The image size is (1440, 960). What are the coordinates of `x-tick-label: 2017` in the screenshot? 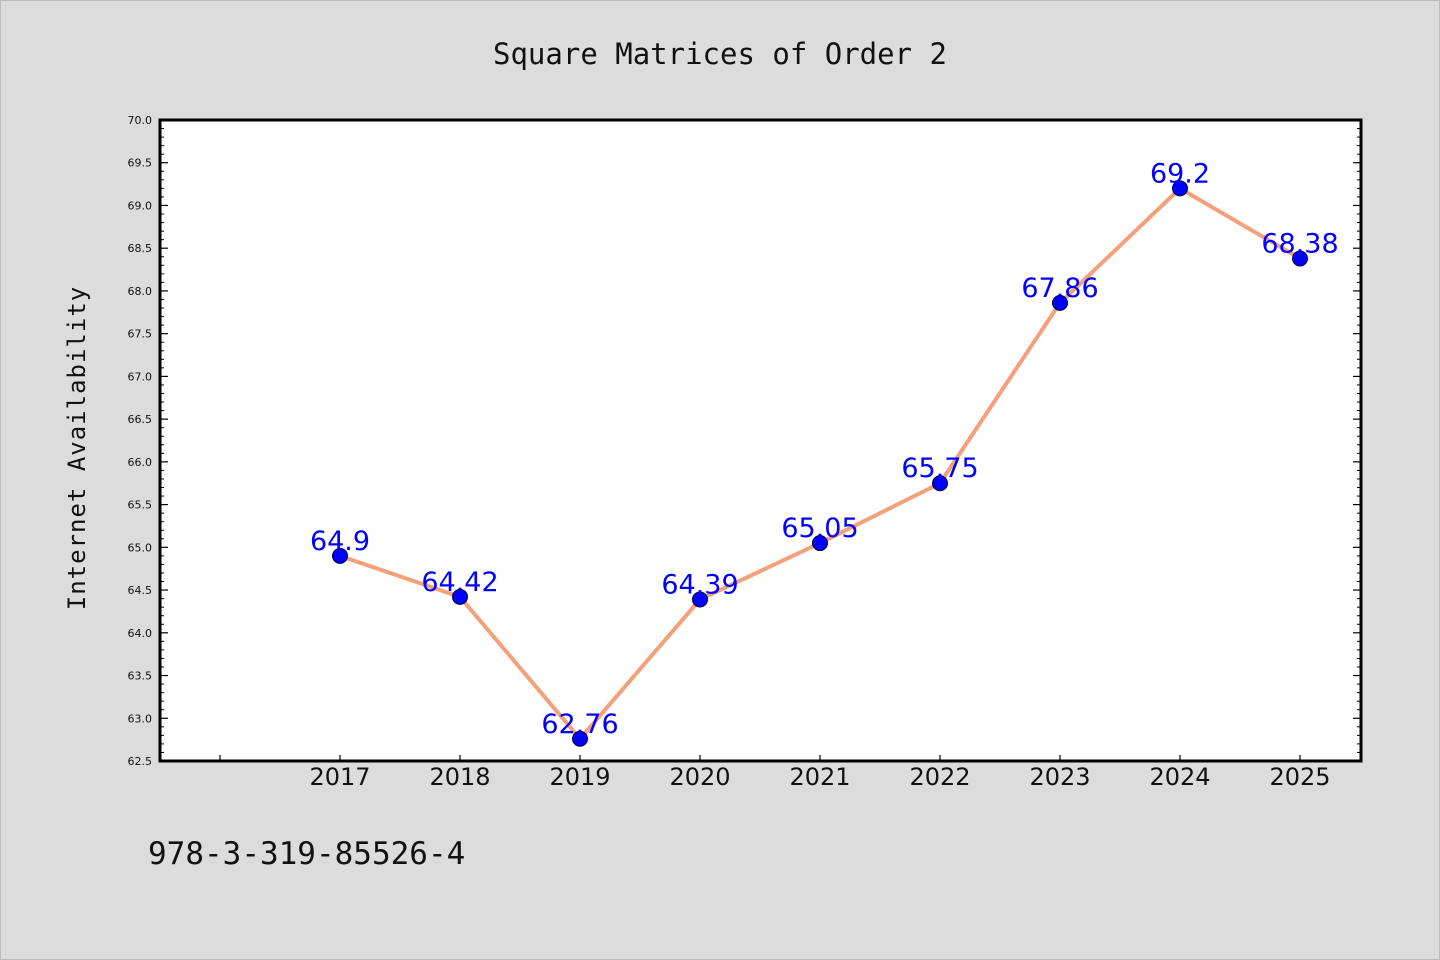 It's located at (339, 777).